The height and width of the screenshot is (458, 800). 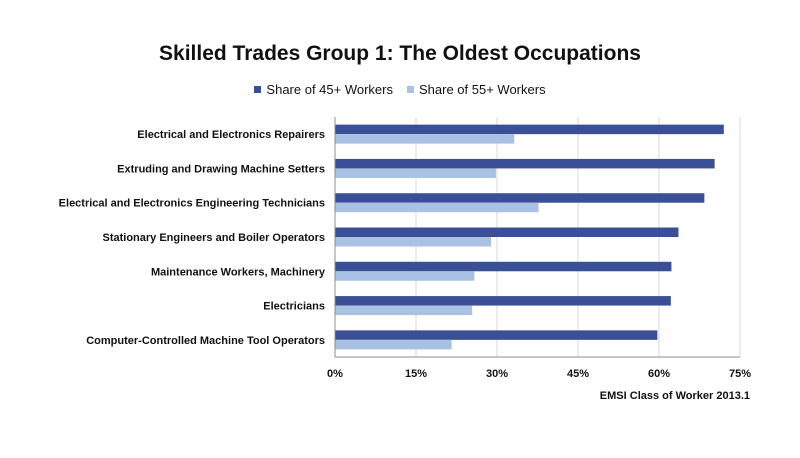 I want to click on x-tick-label-15: 15%, so click(x=416, y=374).